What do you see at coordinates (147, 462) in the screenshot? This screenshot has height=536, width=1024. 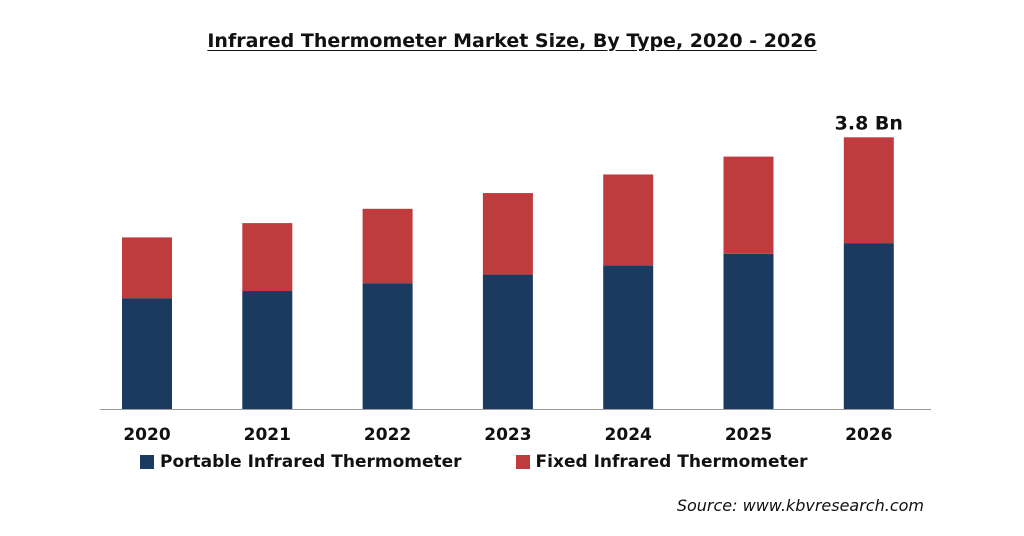 I see `legend-swatch-portable` at bounding box center [147, 462].